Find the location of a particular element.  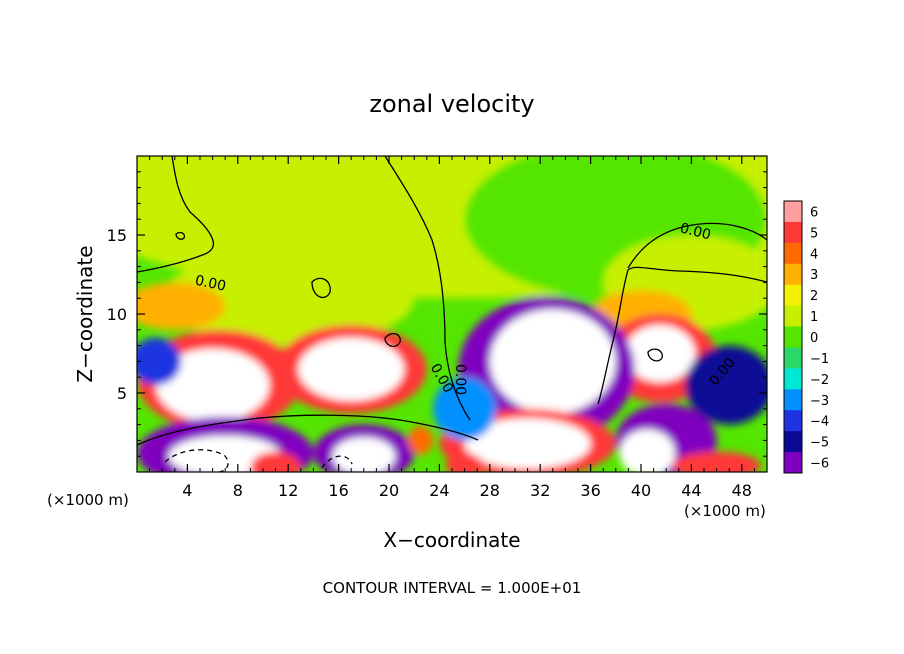

zero-contour-upper-left is located at coordinates (175, 214).